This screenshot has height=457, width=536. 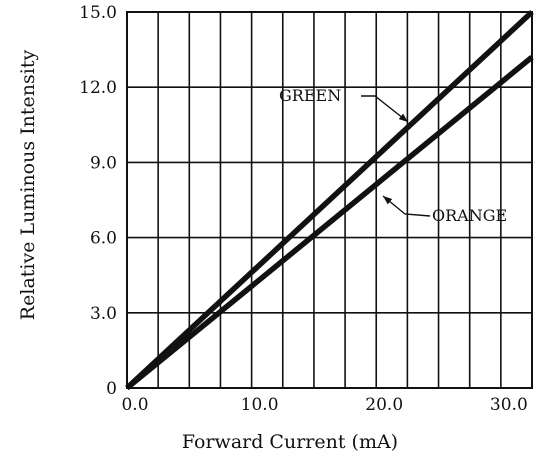 I want to click on x-tick-label-2: 20.0, so click(x=384, y=405).